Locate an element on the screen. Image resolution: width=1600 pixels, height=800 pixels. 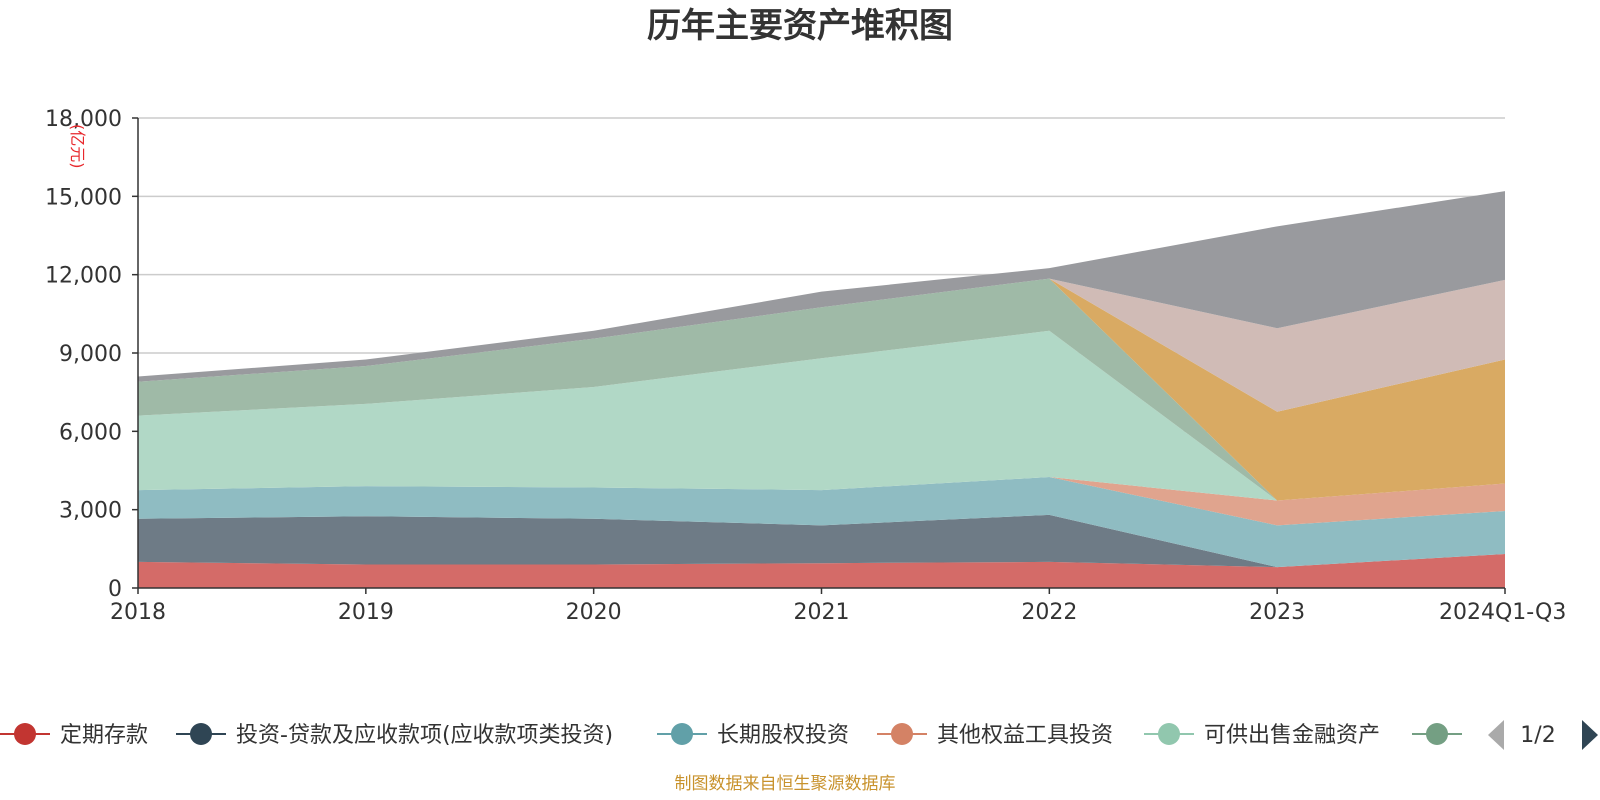
legend-item: 长期股权投资 is located at coordinates (753, 735).